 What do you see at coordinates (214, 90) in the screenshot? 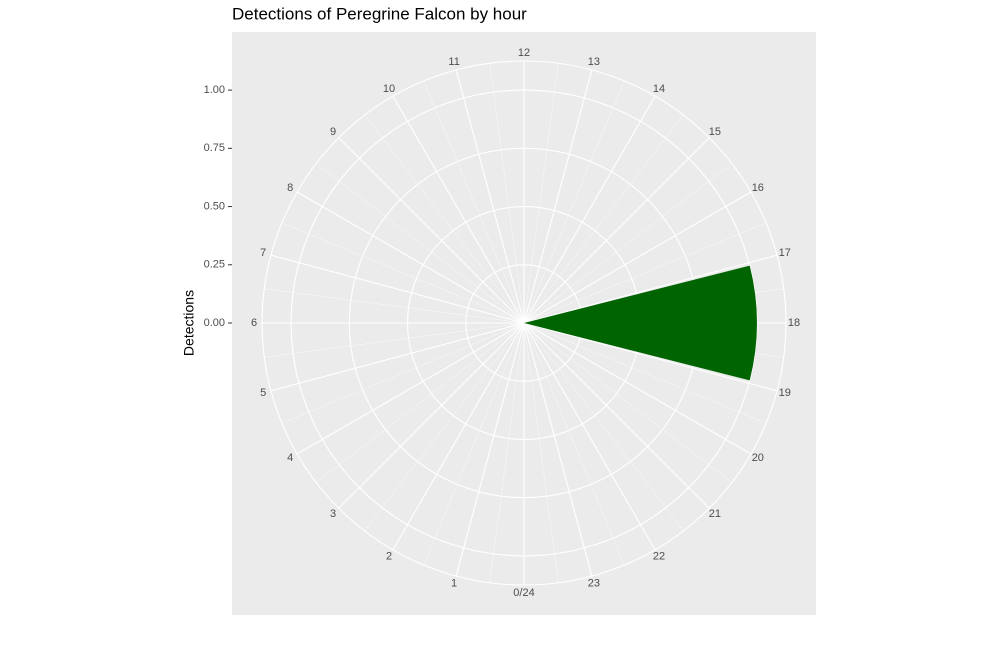
I see `y-tick-label: 1.00` at bounding box center [214, 90].